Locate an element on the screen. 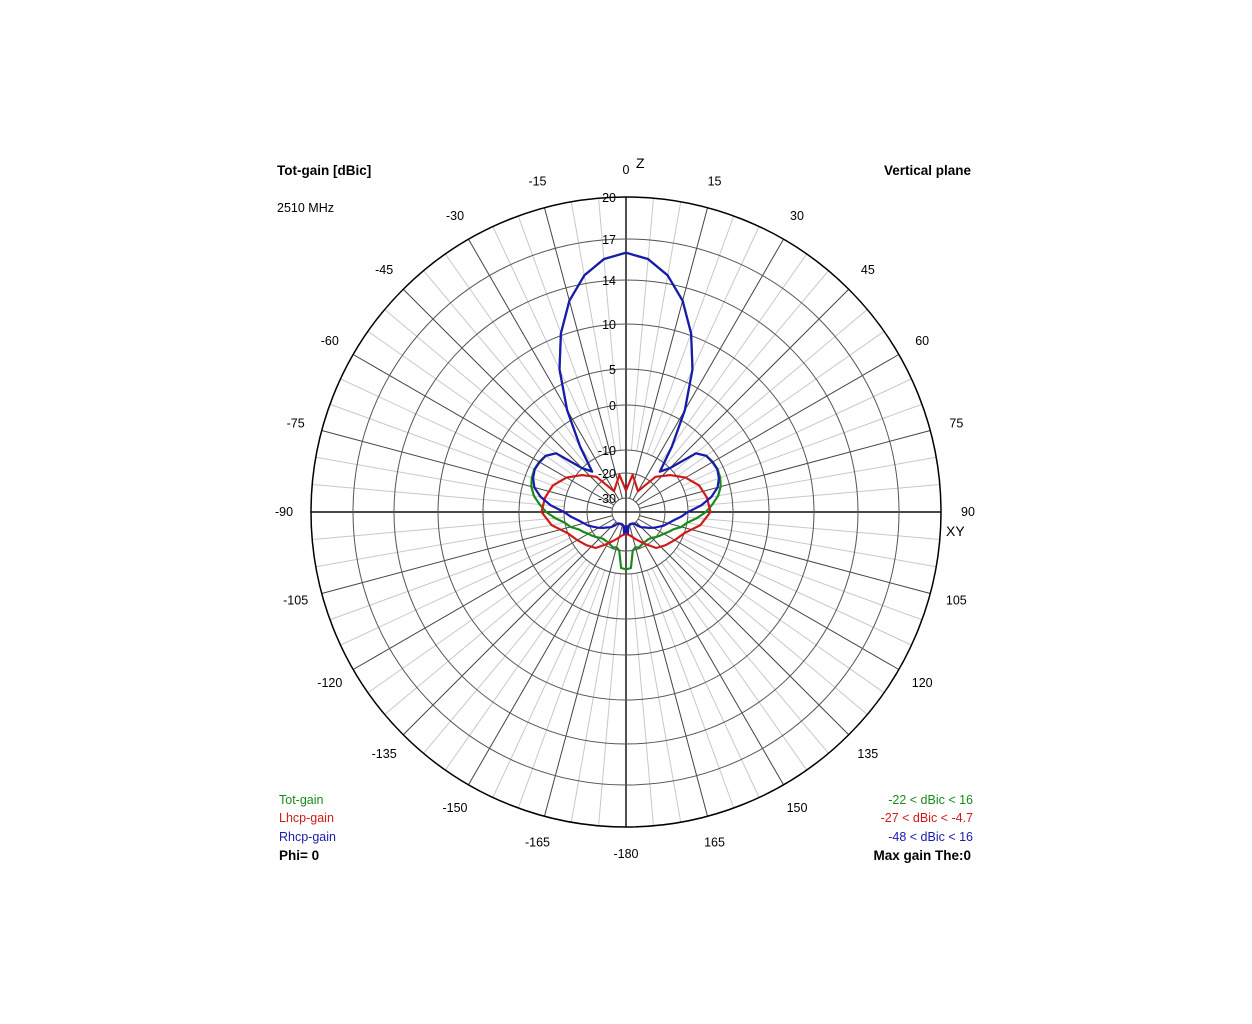  frequency-label: 2510 MHz is located at coordinates (305, 208).